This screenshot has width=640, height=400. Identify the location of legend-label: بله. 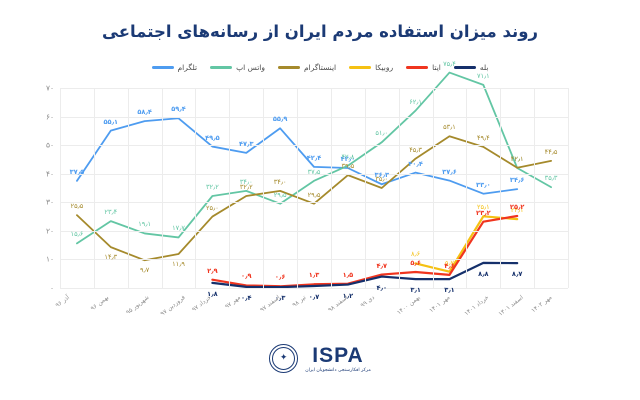
(484, 67).